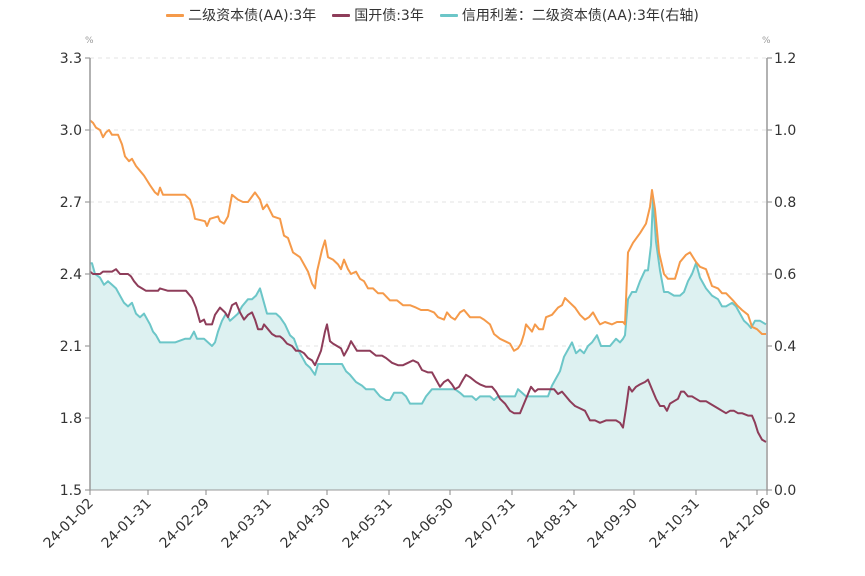  I want to click on right-axis-unit: %, so click(766, 41).